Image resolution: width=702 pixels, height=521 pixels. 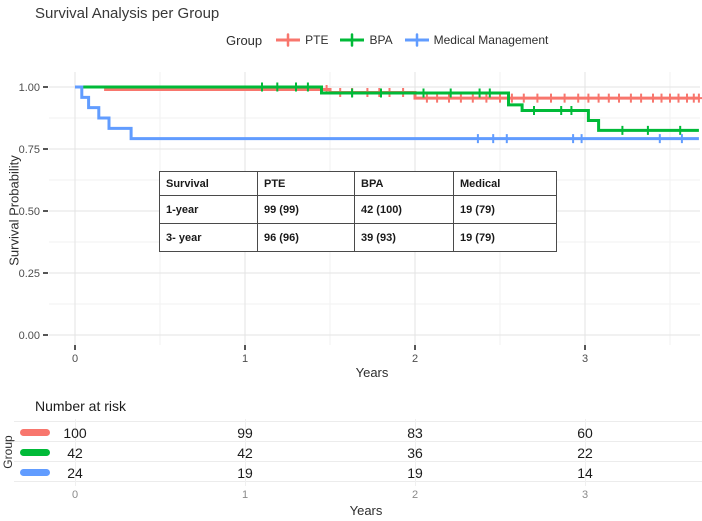 I want to click on table-header-cell: Medical, so click(x=505, y=183).